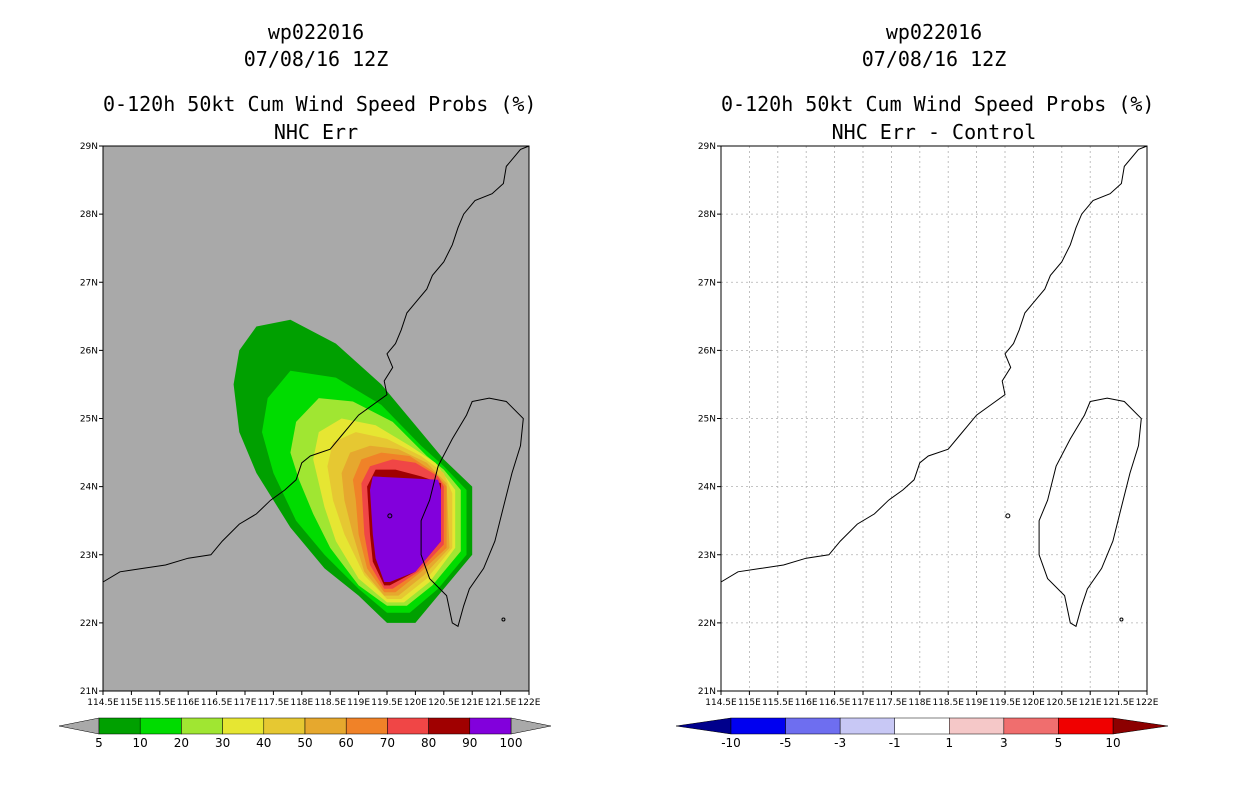 This screenshot has width=1236, height=800. Describe the element at coordinates (444, 703) in the screenshot. I see `x-tick-label: 120.5E` at that location.